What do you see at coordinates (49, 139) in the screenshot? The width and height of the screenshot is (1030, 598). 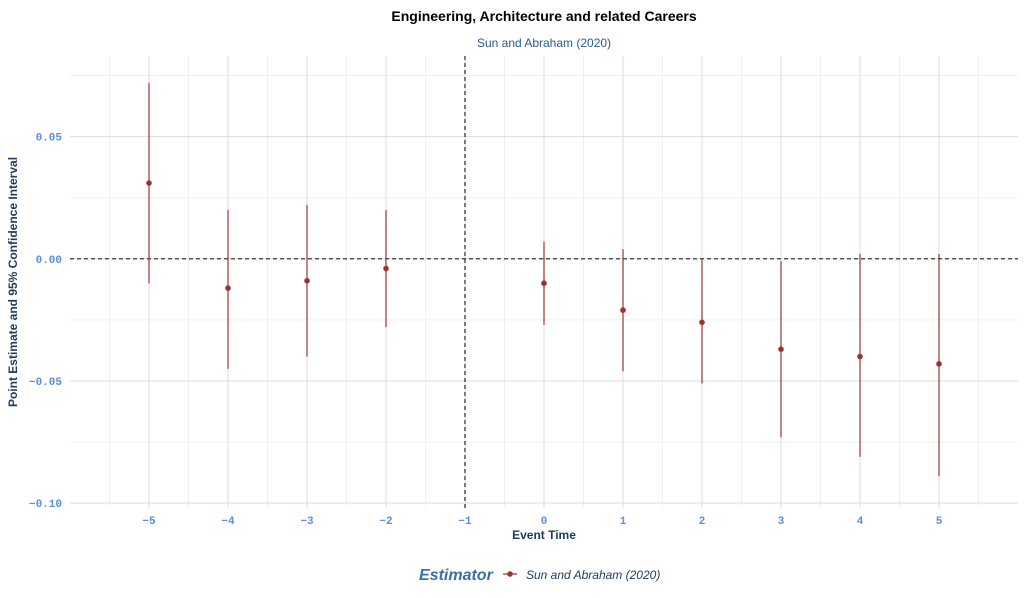 I see `y-tick-label: 0.05` at bounding box center [49, 139].